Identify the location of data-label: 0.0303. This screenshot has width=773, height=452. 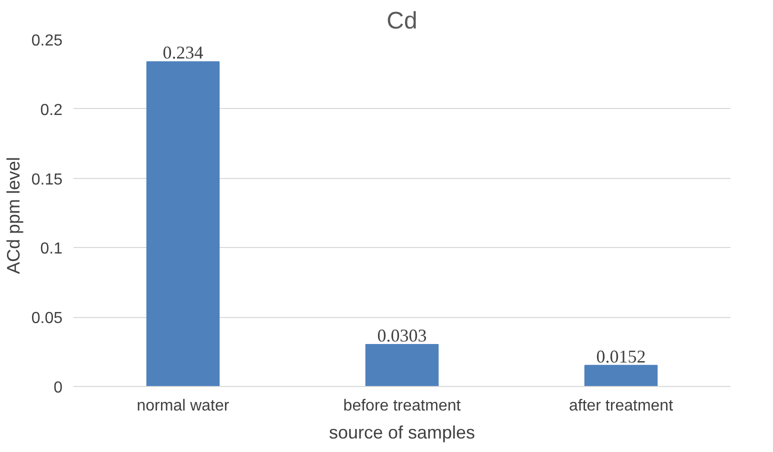
(402, 335).